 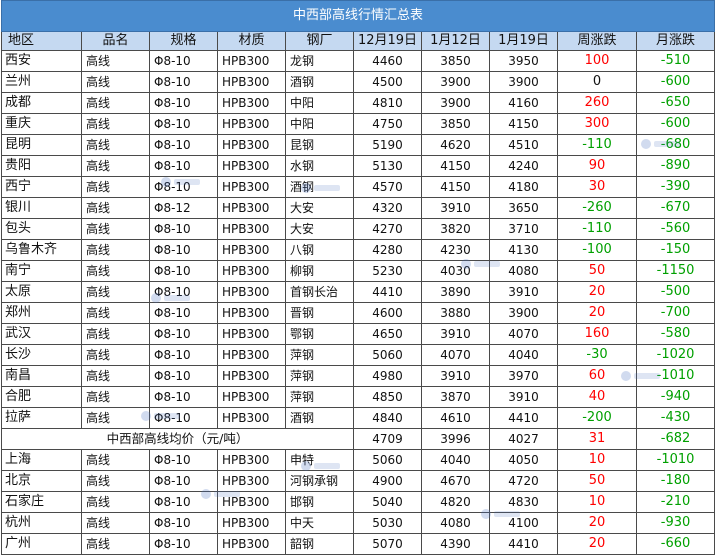 I want to click on table-row: 银川 高线 Φ8-12 HPB300 大安 4320 3910 3650 -260 -670, so click(x=358, y=208).